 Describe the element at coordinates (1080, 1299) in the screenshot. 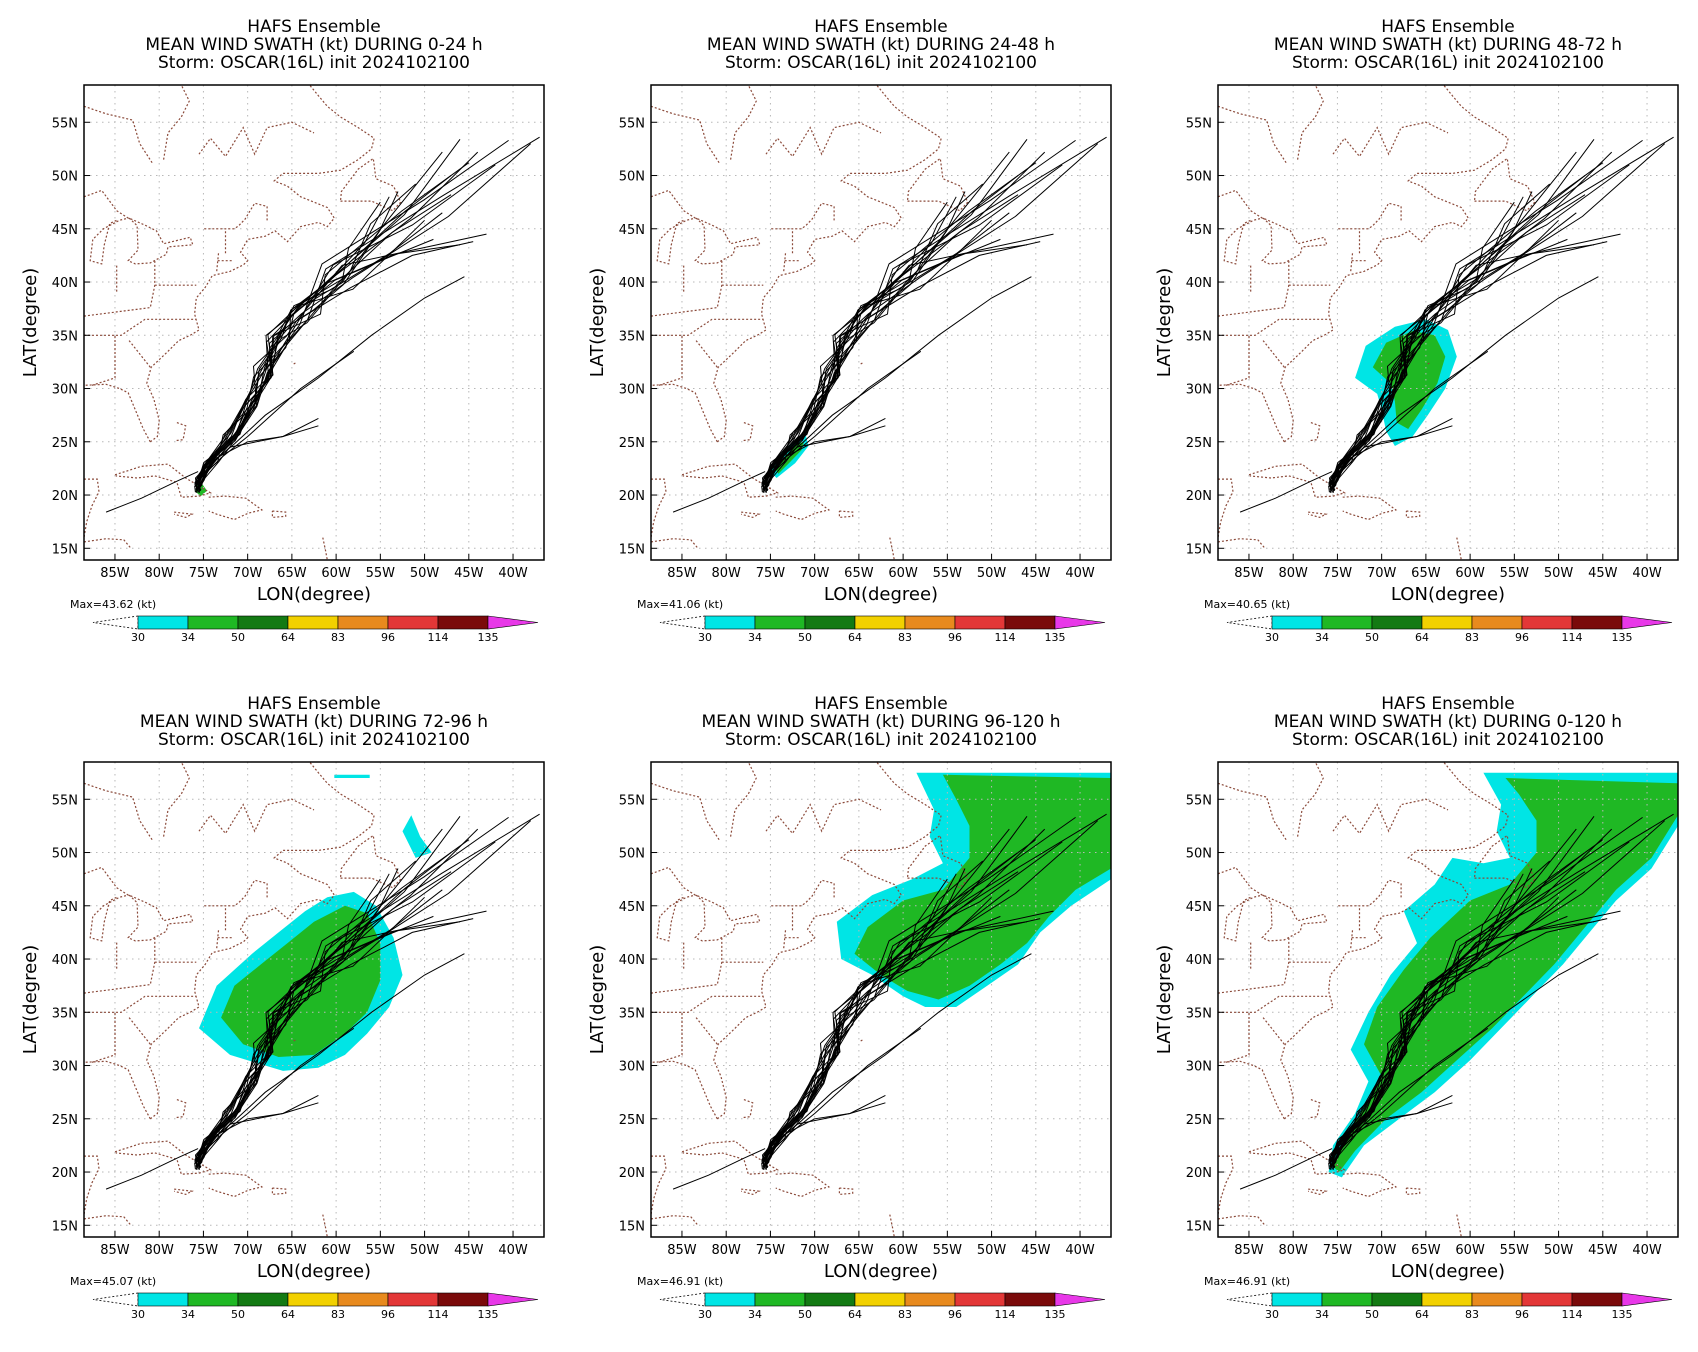

I see `colorbar-overflow` at that location.